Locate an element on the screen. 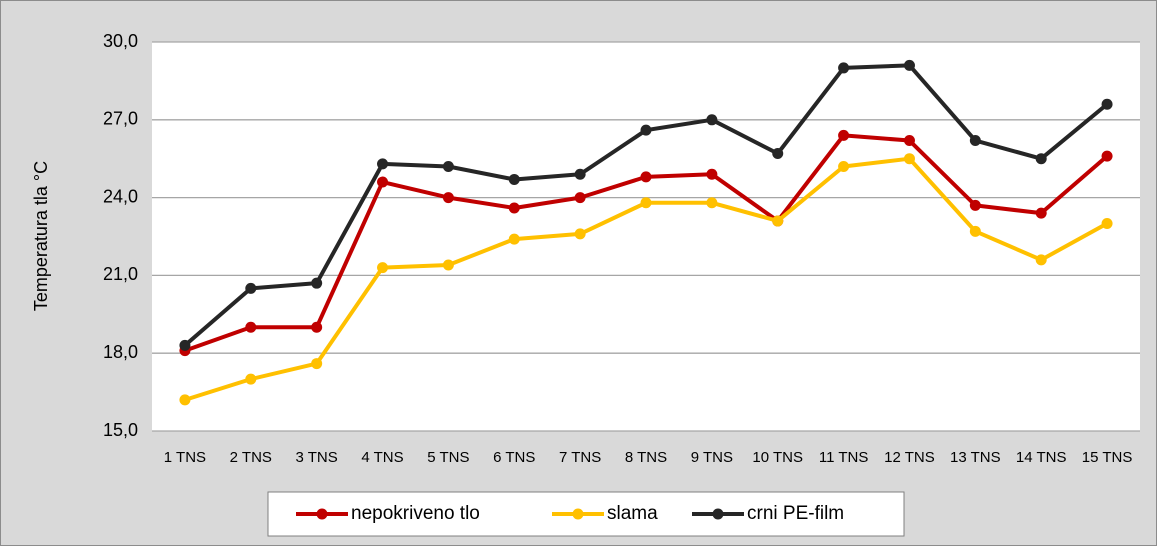  x-tick-label: 8 TNS is located at coordinates (646, 457).